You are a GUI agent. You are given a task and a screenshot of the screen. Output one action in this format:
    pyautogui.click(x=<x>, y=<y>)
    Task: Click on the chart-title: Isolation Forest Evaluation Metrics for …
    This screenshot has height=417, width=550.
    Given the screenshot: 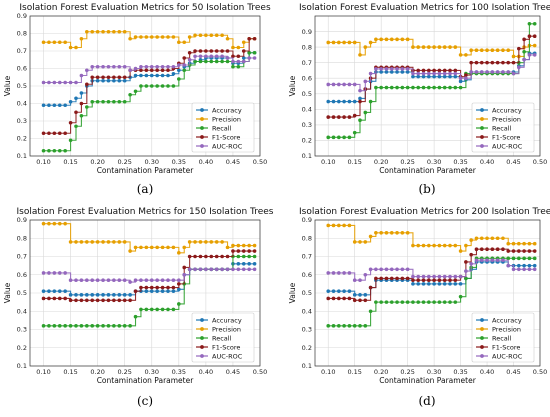 What is the action you would take?
    pyautogui.click(x=424, y=8)
    